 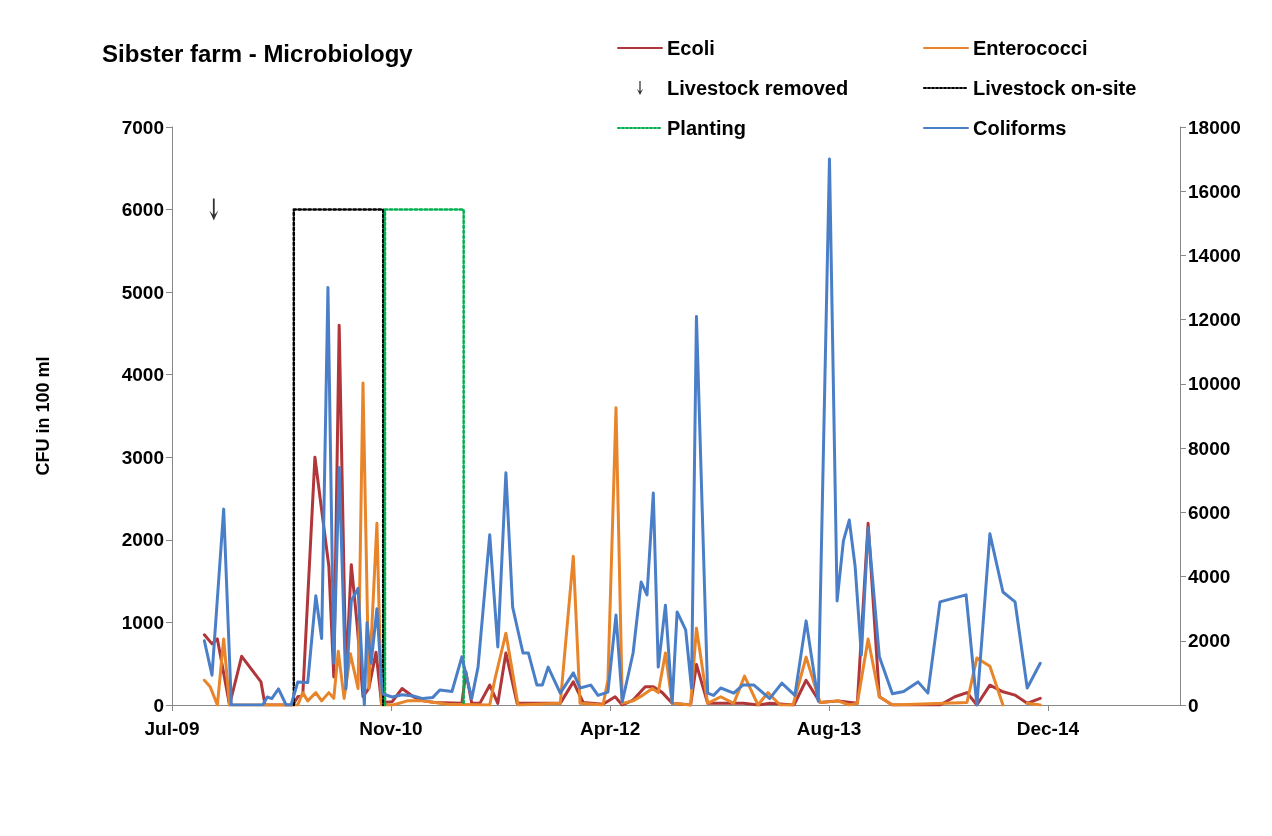 I want to click on y-tick-label: 2000, so click(x=142, y=540).